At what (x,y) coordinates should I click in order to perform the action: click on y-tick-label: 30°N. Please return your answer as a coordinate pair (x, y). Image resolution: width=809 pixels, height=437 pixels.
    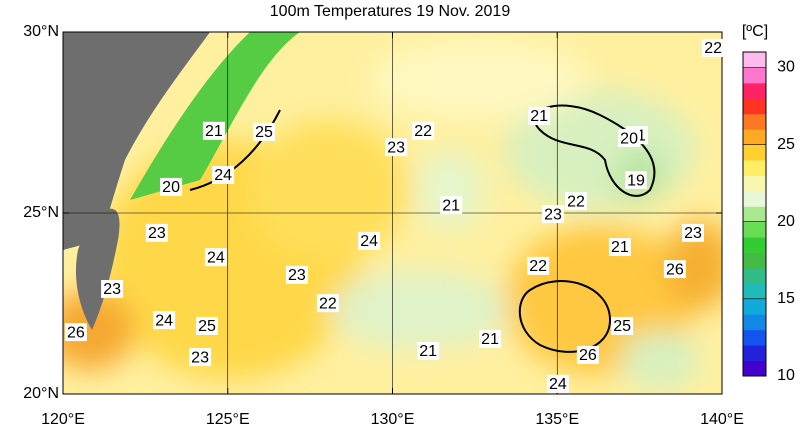
    Looking at the image, I should click on (41, 31).